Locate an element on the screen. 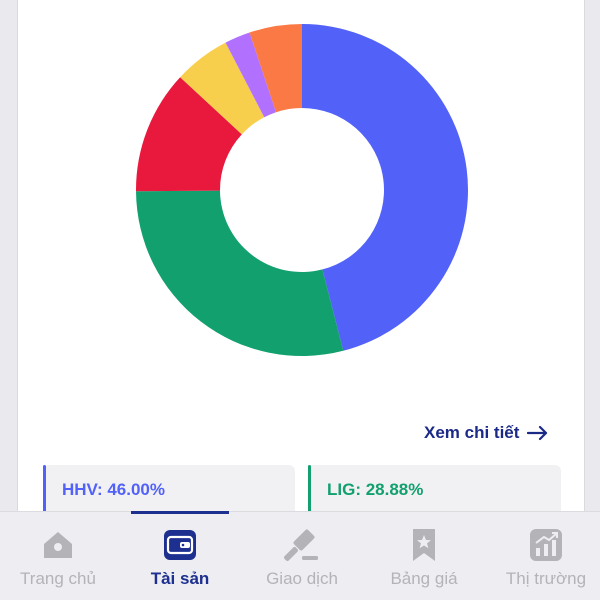 The image size is (600, 600). active-tab-indicator is located at coordinates (180, 512).